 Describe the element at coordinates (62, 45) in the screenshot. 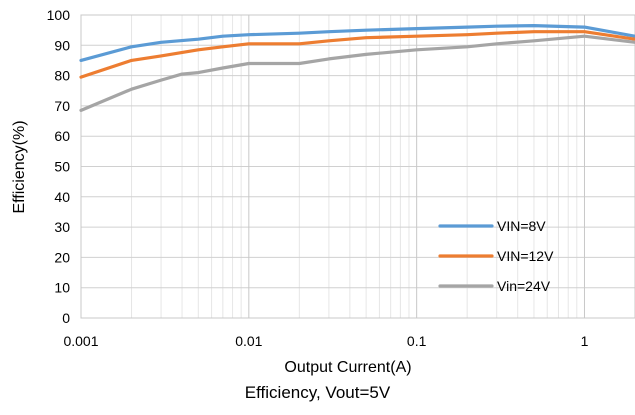

I see `y-tick-label: 90` at that location.